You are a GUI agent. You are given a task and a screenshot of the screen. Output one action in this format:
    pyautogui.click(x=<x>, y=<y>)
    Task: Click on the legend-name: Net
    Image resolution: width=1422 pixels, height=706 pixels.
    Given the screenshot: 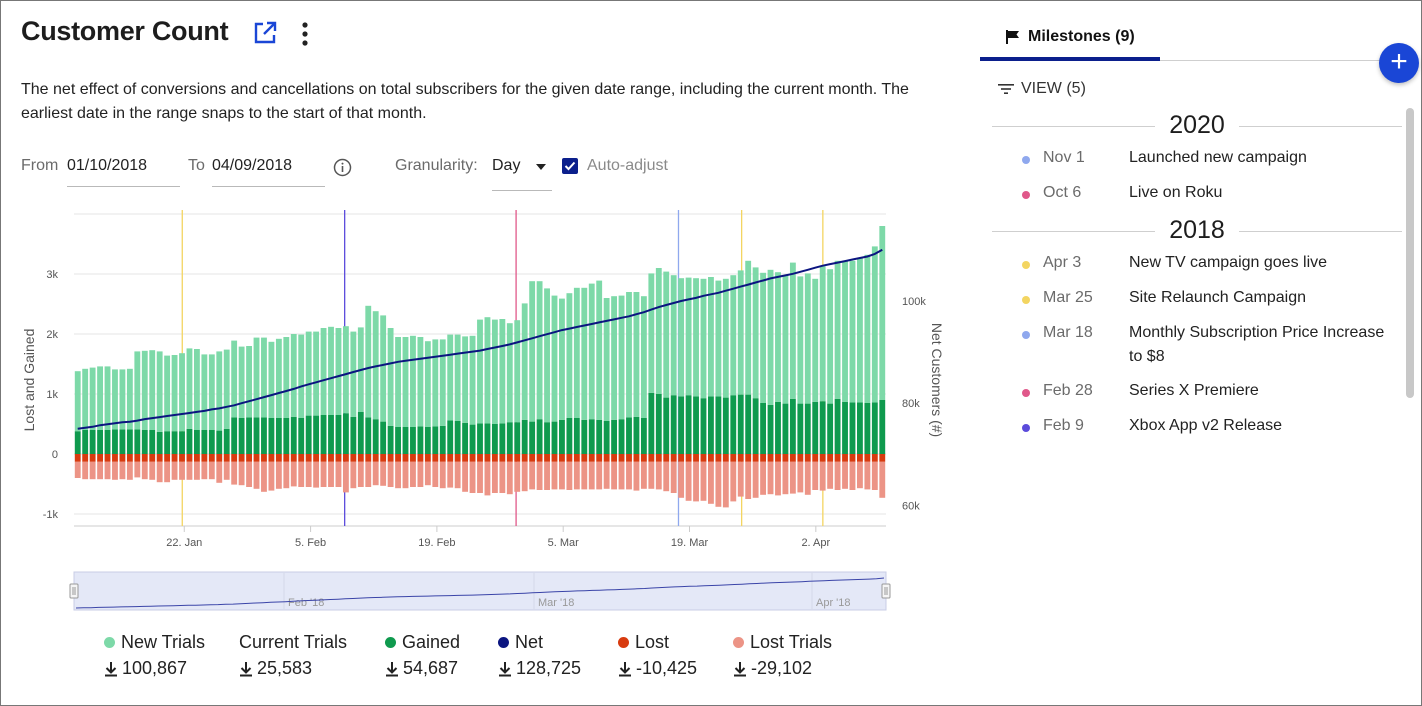 What is the action you would take?
    pyautogui.click(x=529, y=642)
    